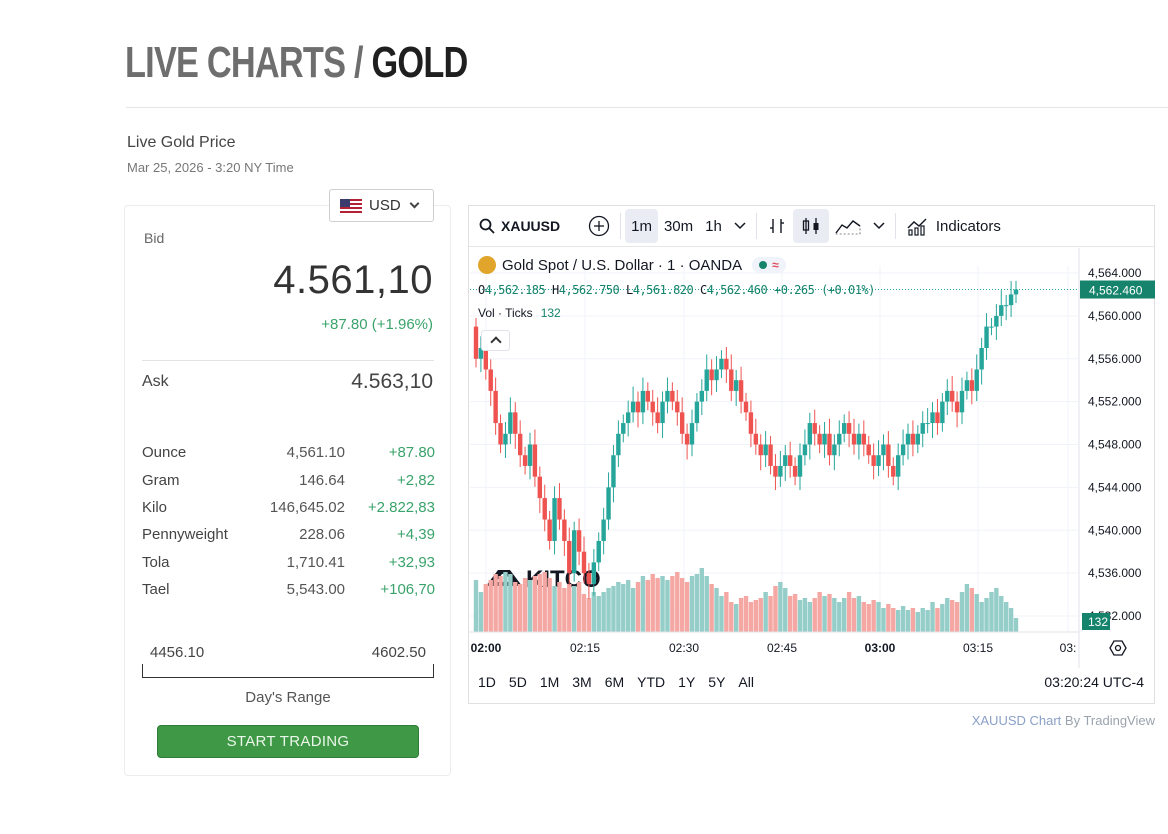 Image resolution: width=1168 pixels, height=834 pixels. Describe the element at coordinates (848, 226) in the screenshot. I see `chart-type-button` at that location.